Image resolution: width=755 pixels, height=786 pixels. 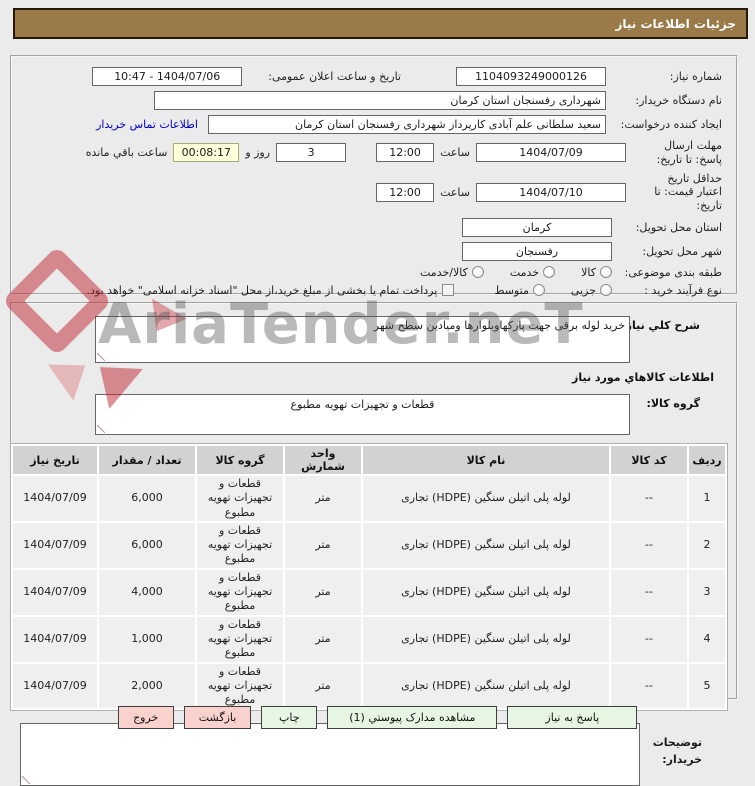 I want to click on goods-section-title: اطلاعات کالاهاي مورد نیاز, so click(x=643, y=377).